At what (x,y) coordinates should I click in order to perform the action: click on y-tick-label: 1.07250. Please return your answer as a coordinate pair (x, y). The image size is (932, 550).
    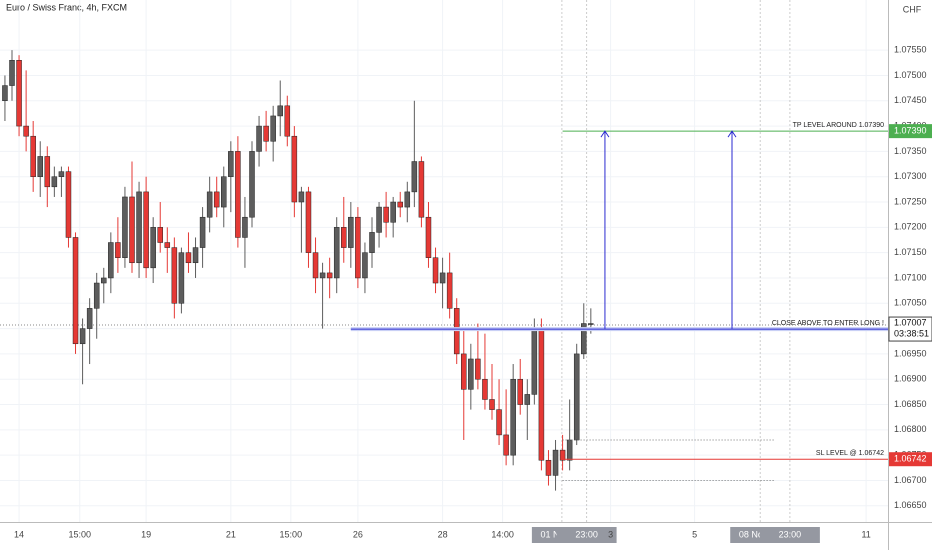
    Looking at the image, I should click on (910, 201).